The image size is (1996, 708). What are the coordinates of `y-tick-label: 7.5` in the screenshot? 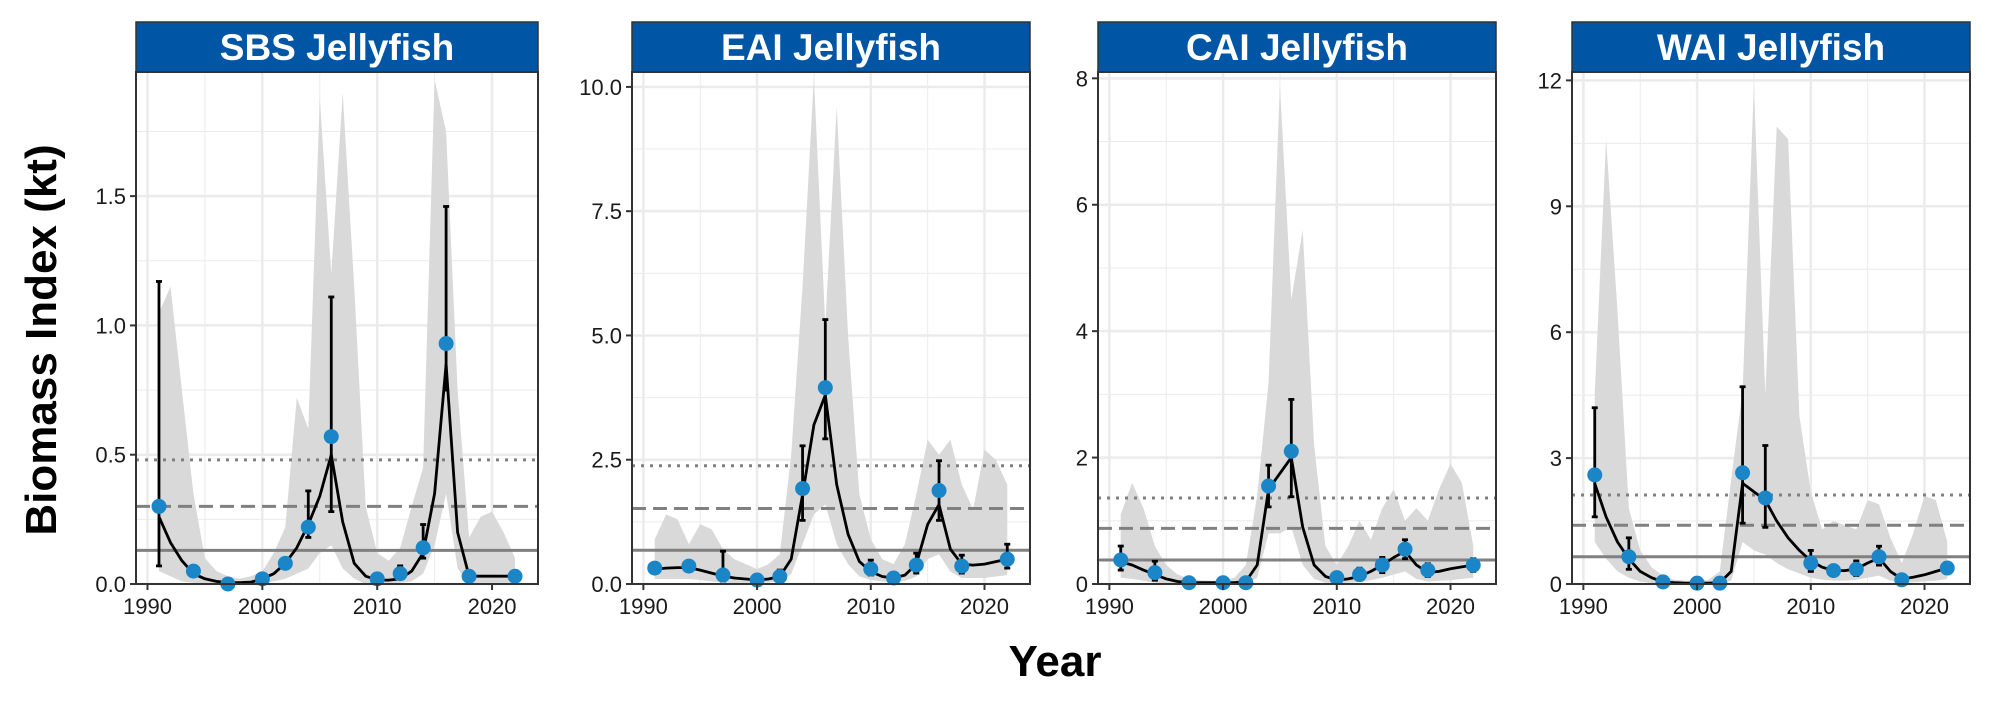 It's located at (606, 211).